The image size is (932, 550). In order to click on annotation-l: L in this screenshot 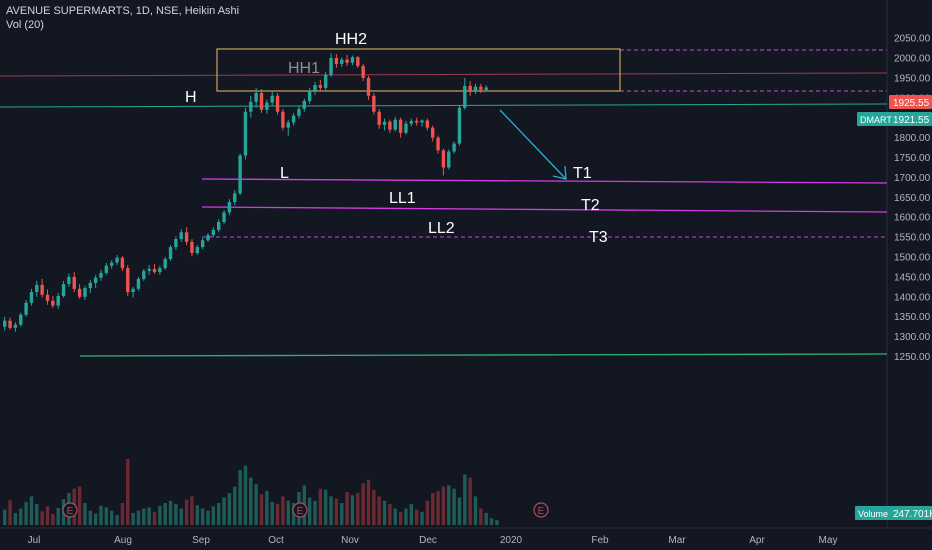, I will do `click(284, 173)`.